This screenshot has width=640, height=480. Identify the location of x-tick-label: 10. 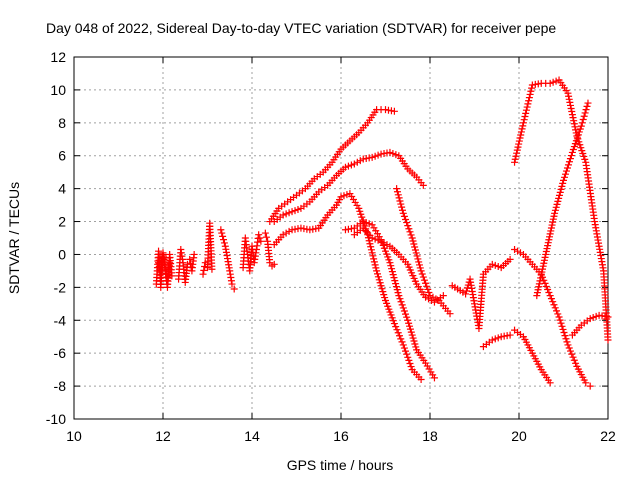
(74, 436).